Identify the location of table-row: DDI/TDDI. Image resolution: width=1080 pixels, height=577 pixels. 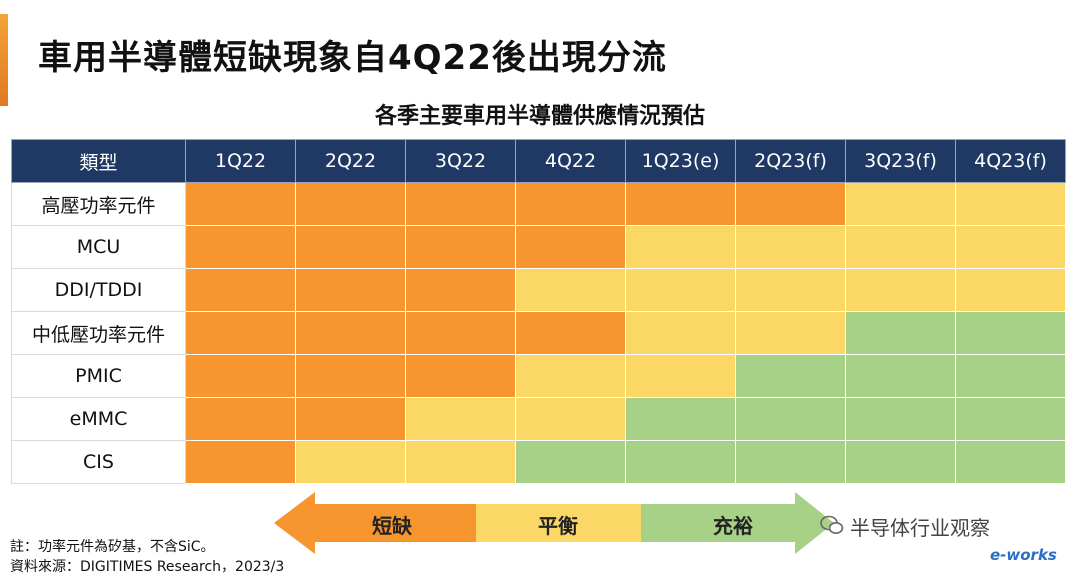
(538, 290).